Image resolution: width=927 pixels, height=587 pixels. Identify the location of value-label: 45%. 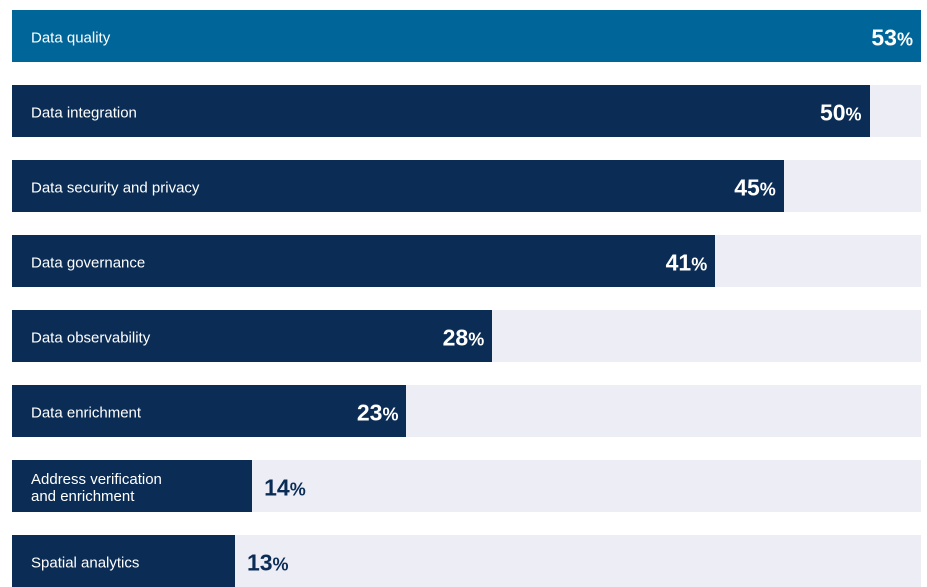
(755, 187).